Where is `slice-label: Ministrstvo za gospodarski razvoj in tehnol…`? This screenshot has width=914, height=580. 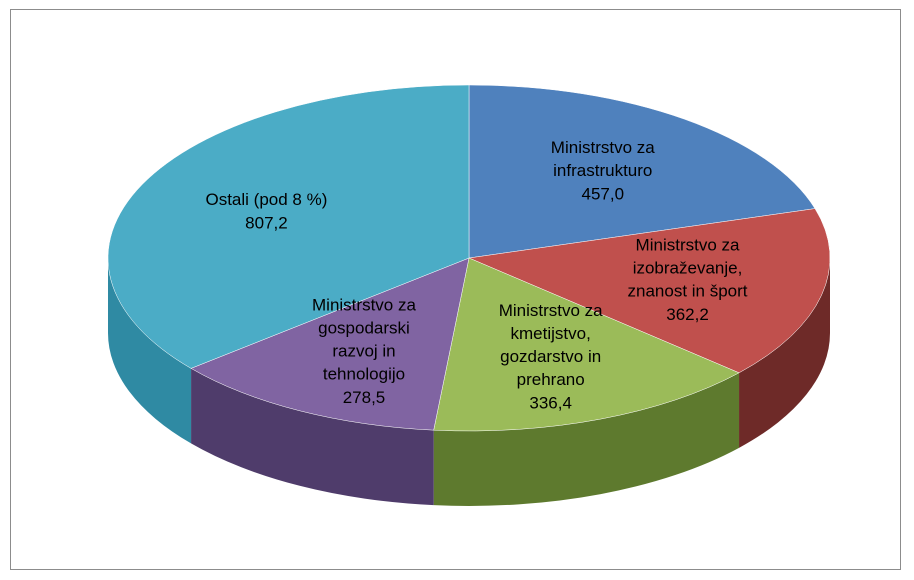
slice-label: Ministrstvo za gospodarski razvoj in tehnol… is located at coordinates (364, 340).